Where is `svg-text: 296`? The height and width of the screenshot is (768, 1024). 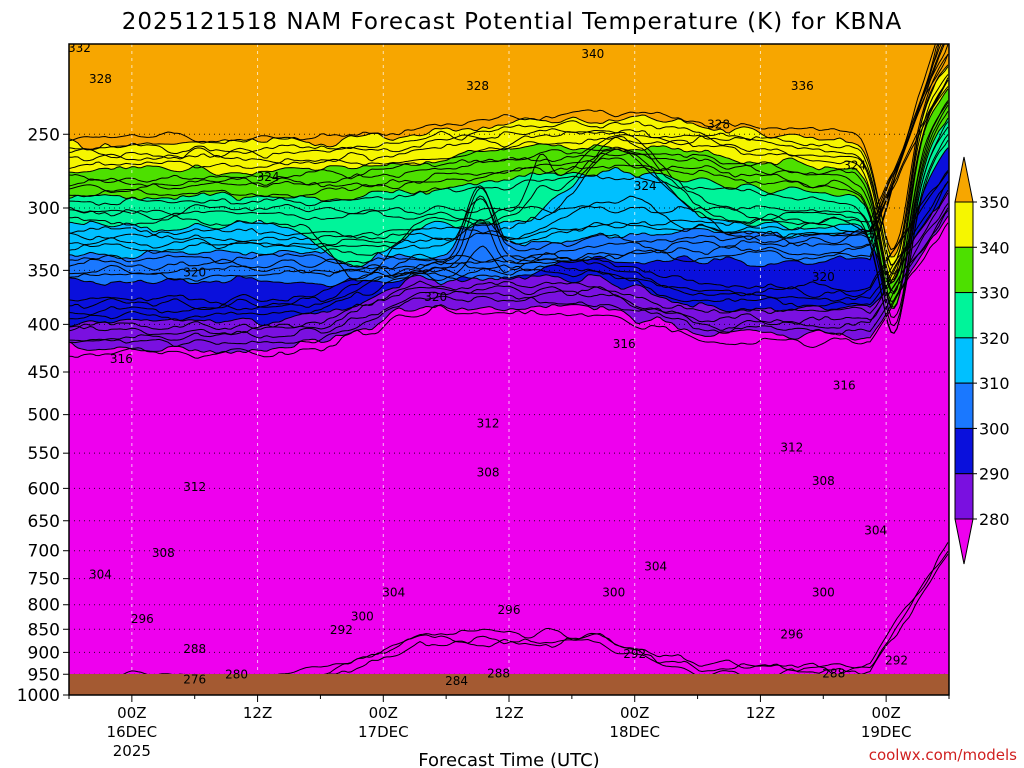
svg-text: 296 is located at coordinates (791, 634).